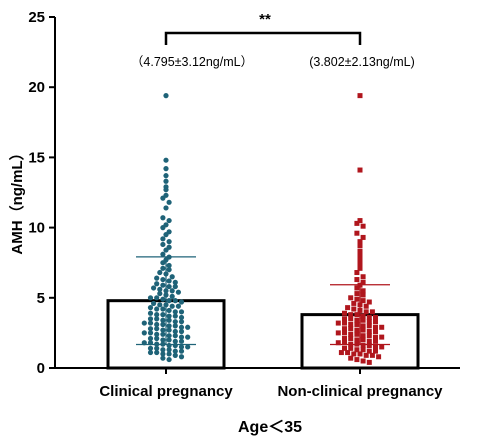  I want to click on y-tick-label: 0, so click(41, 368).